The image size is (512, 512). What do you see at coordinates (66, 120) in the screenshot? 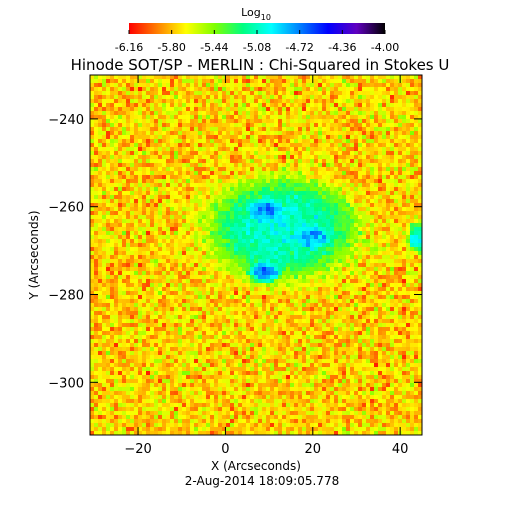
I see `y-tick-label: −240` at bounding box center [66, 120].